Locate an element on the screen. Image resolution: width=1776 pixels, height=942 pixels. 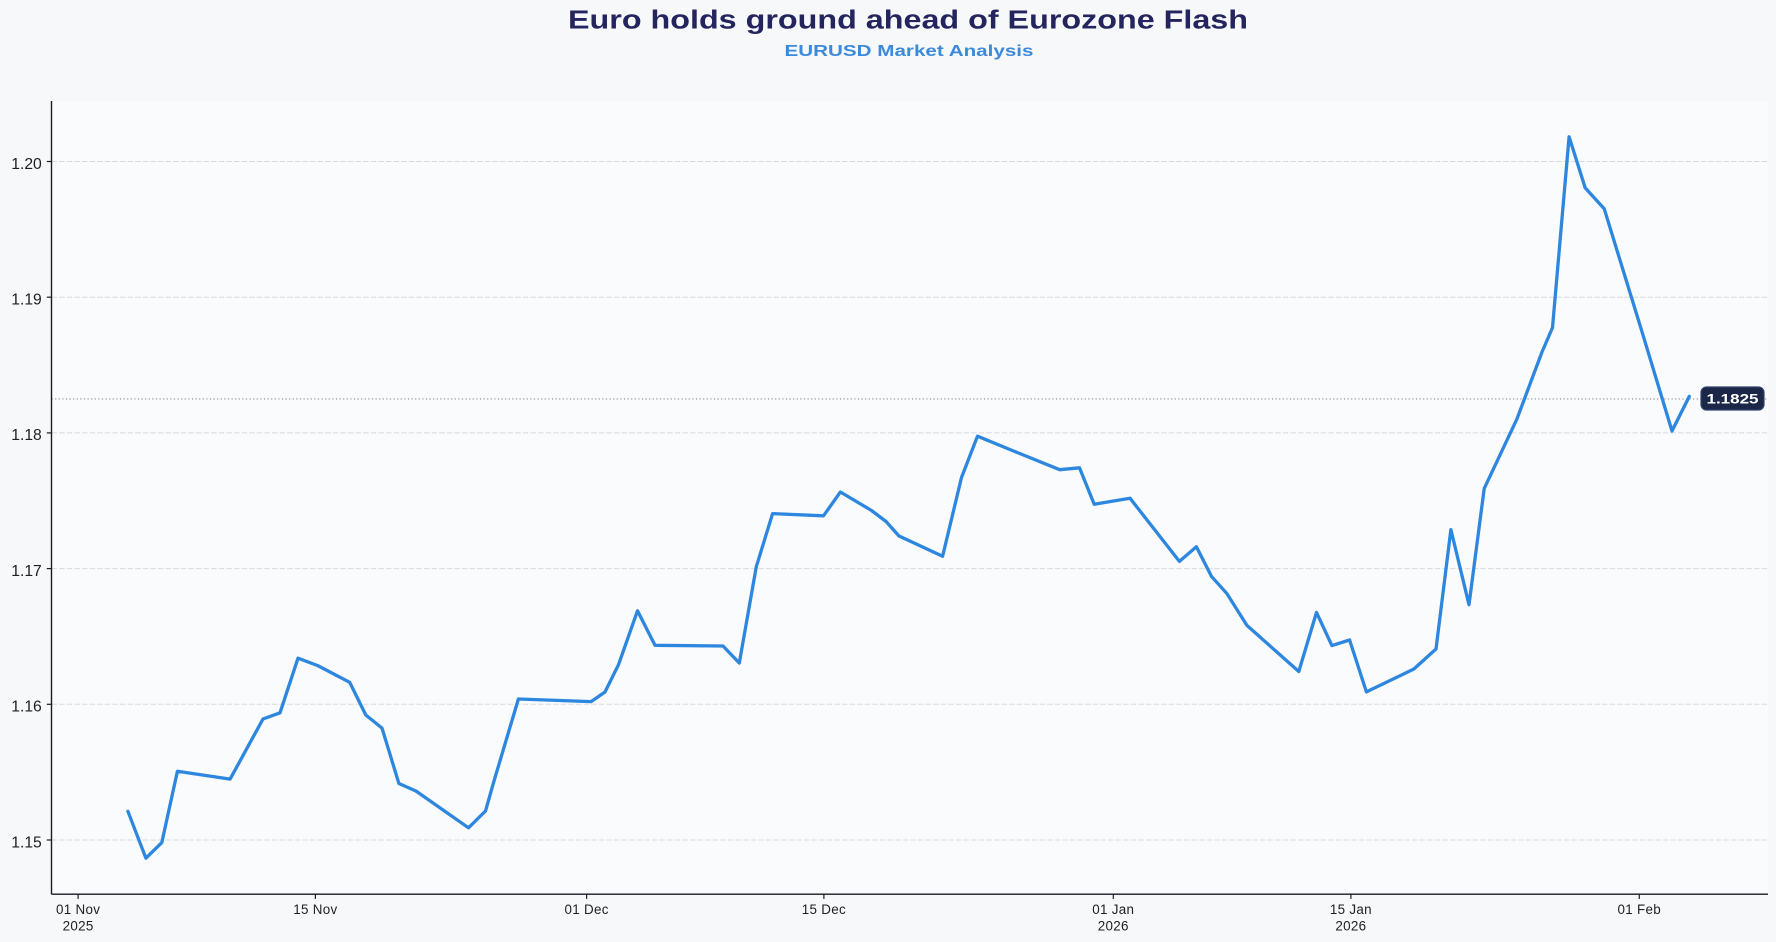
svg-text: 01 Nov is located at coordinates (78, 909).